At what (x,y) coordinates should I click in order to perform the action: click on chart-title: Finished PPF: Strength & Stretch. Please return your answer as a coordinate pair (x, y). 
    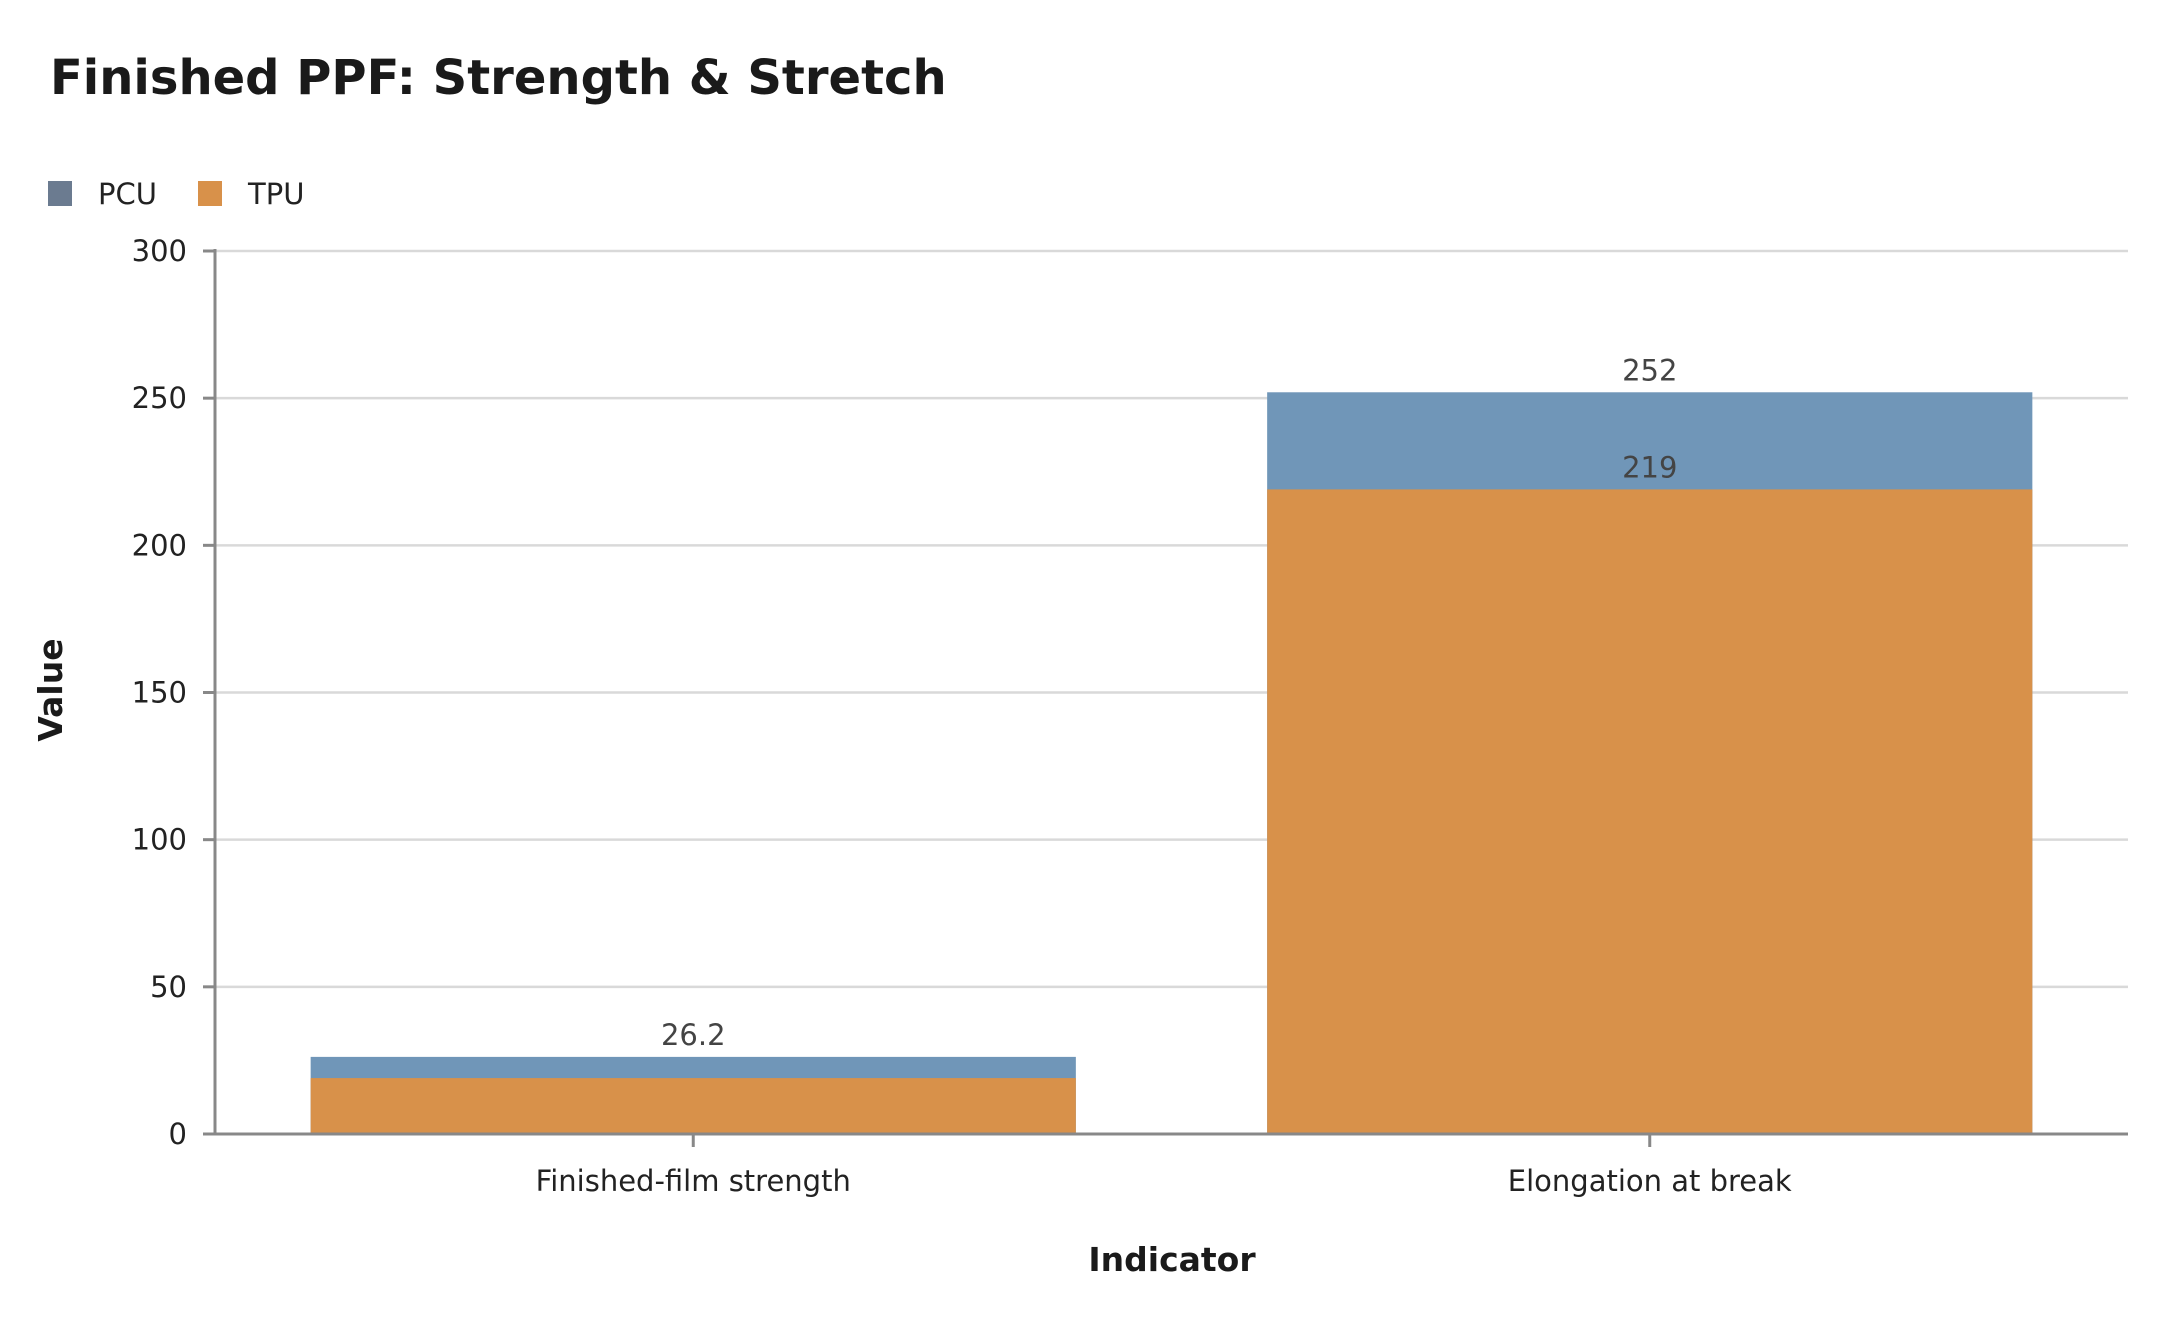
    Looking at the image, I should click on (498, 78).